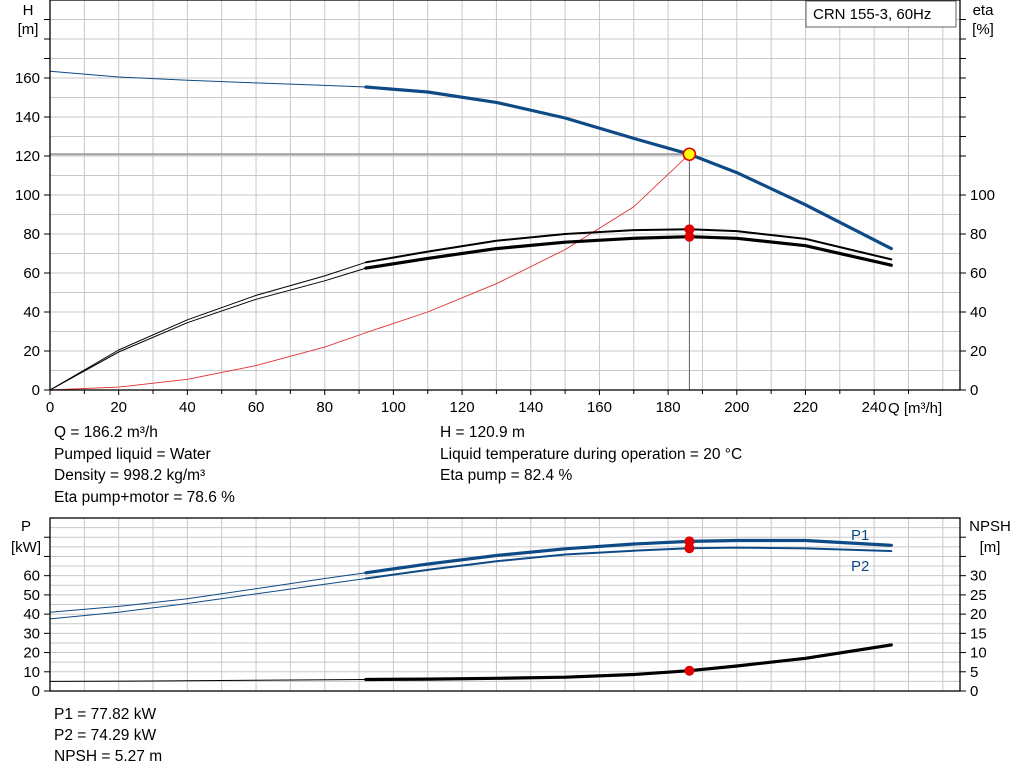 The image size is (1024, 781). I want to click on p-axis-tick-label: 40, so click(31, 614).